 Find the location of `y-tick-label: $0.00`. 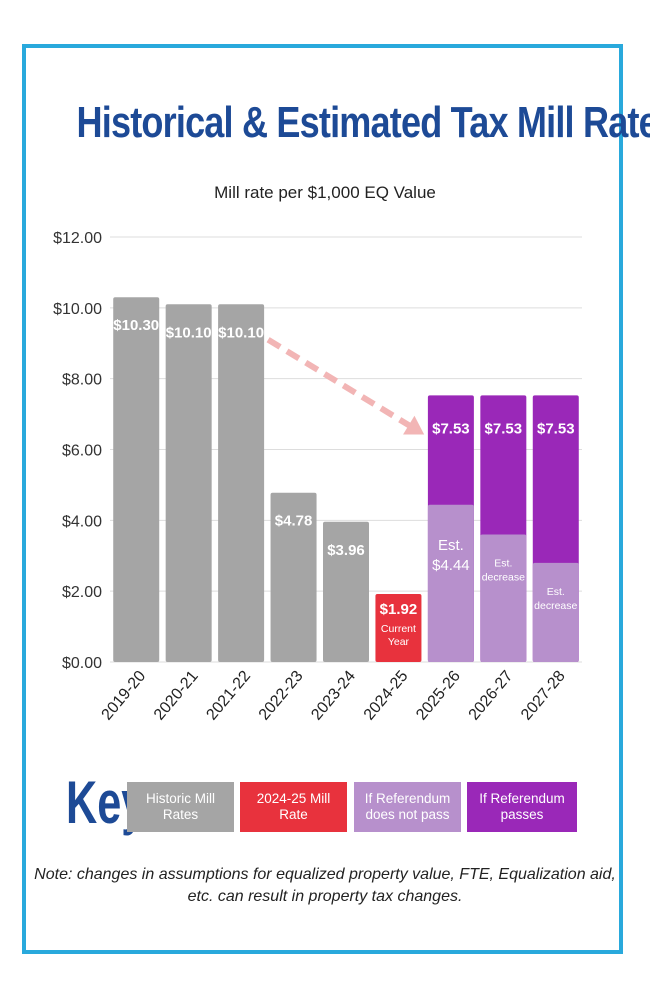

y-tick-label: $0.00 is located at coordinates (82, 663).